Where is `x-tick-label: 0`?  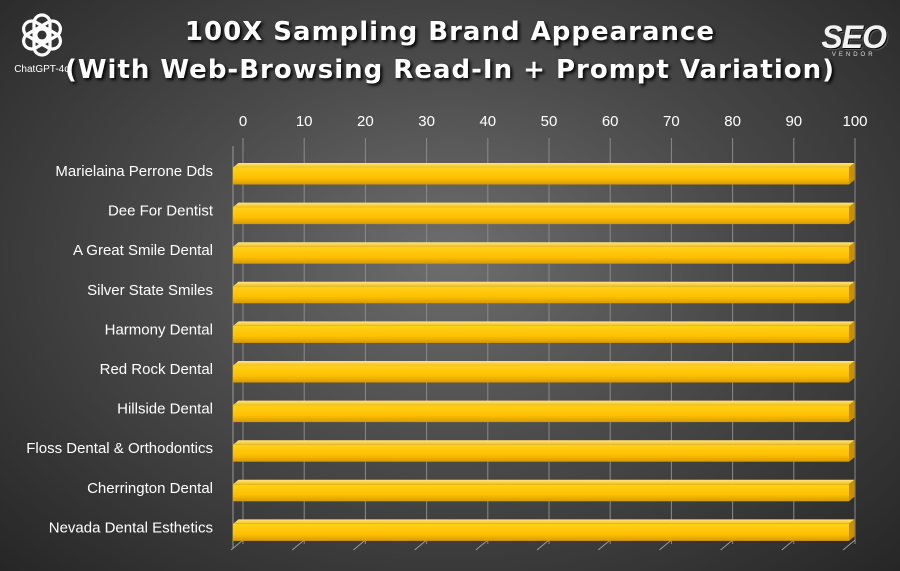 x-tick-label: 0 is located at coordinates (243, 121).